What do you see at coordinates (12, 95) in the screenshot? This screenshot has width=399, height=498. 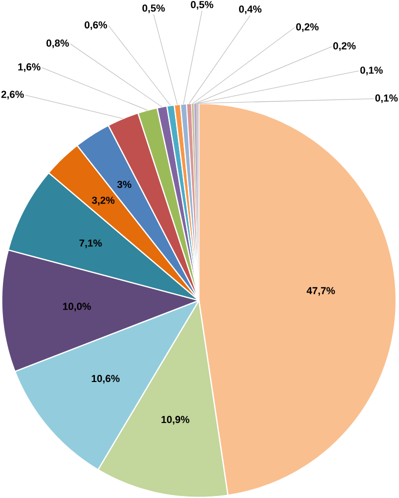 I see `data-label: 2,6%` at bounding box center [12, 95].